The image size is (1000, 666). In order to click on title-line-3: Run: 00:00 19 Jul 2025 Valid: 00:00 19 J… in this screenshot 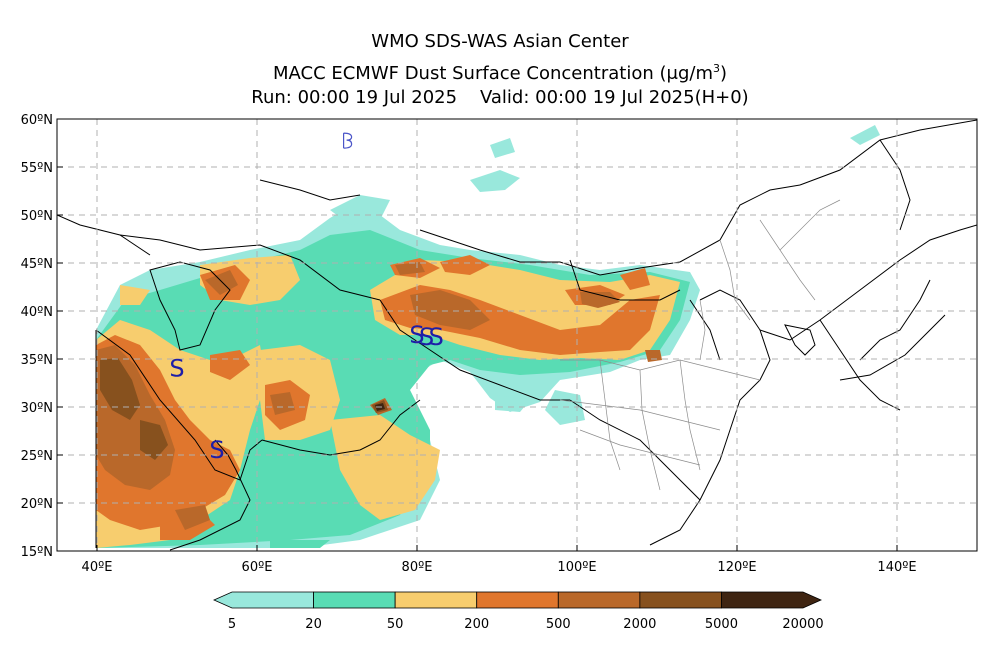, I will do `click(500, 98)`.